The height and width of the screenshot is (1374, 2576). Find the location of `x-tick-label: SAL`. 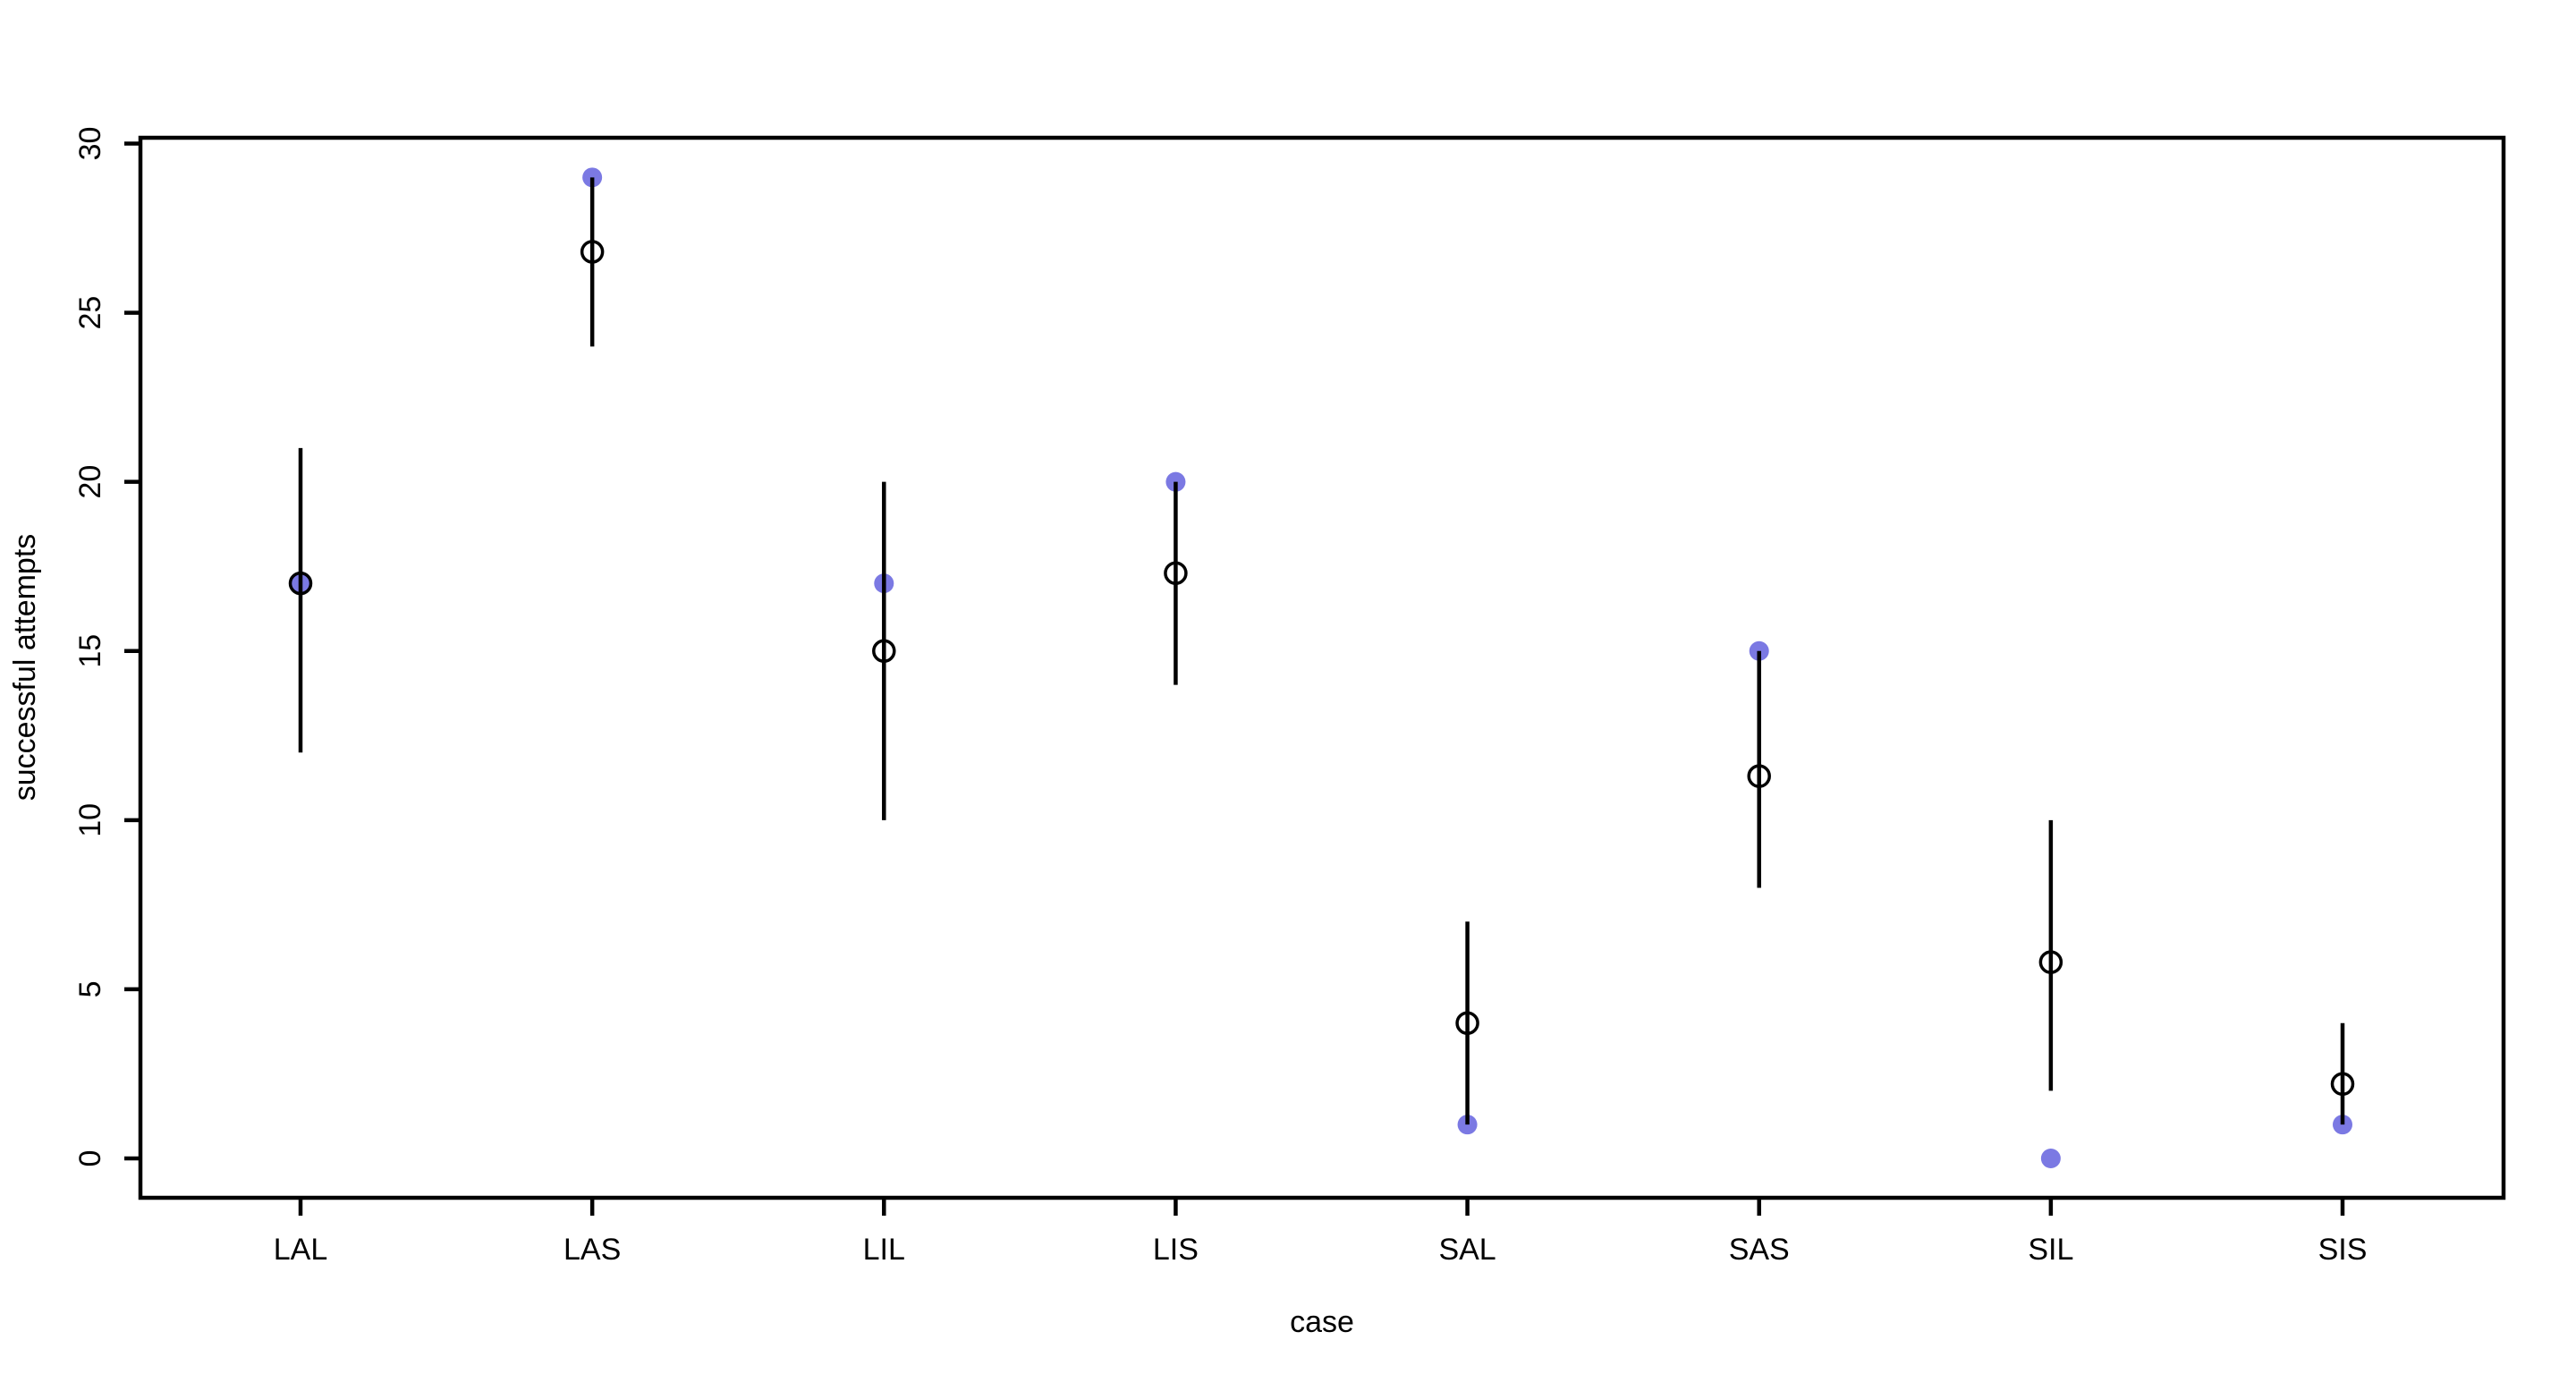

x-tick-label: SAL is located at coordinates (1467, 1250).